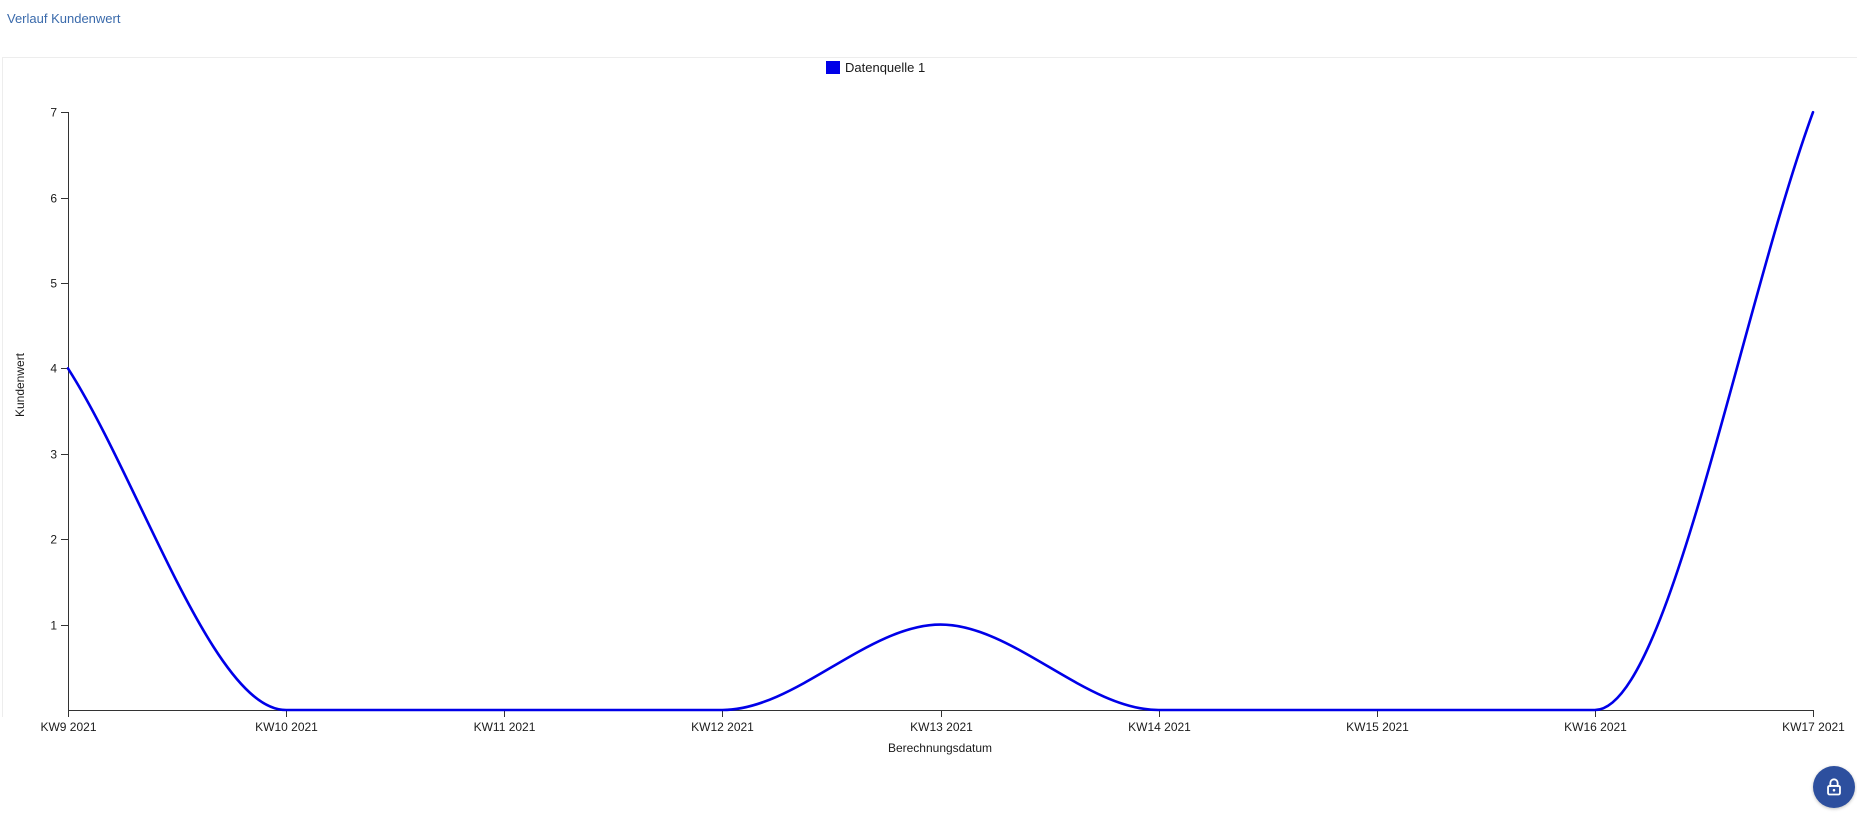 The image size is (1857, 814). Describe the element at coordinates (1159, 727) in the screenshot. I see `x-tick-label: KW14 2021` at that location.